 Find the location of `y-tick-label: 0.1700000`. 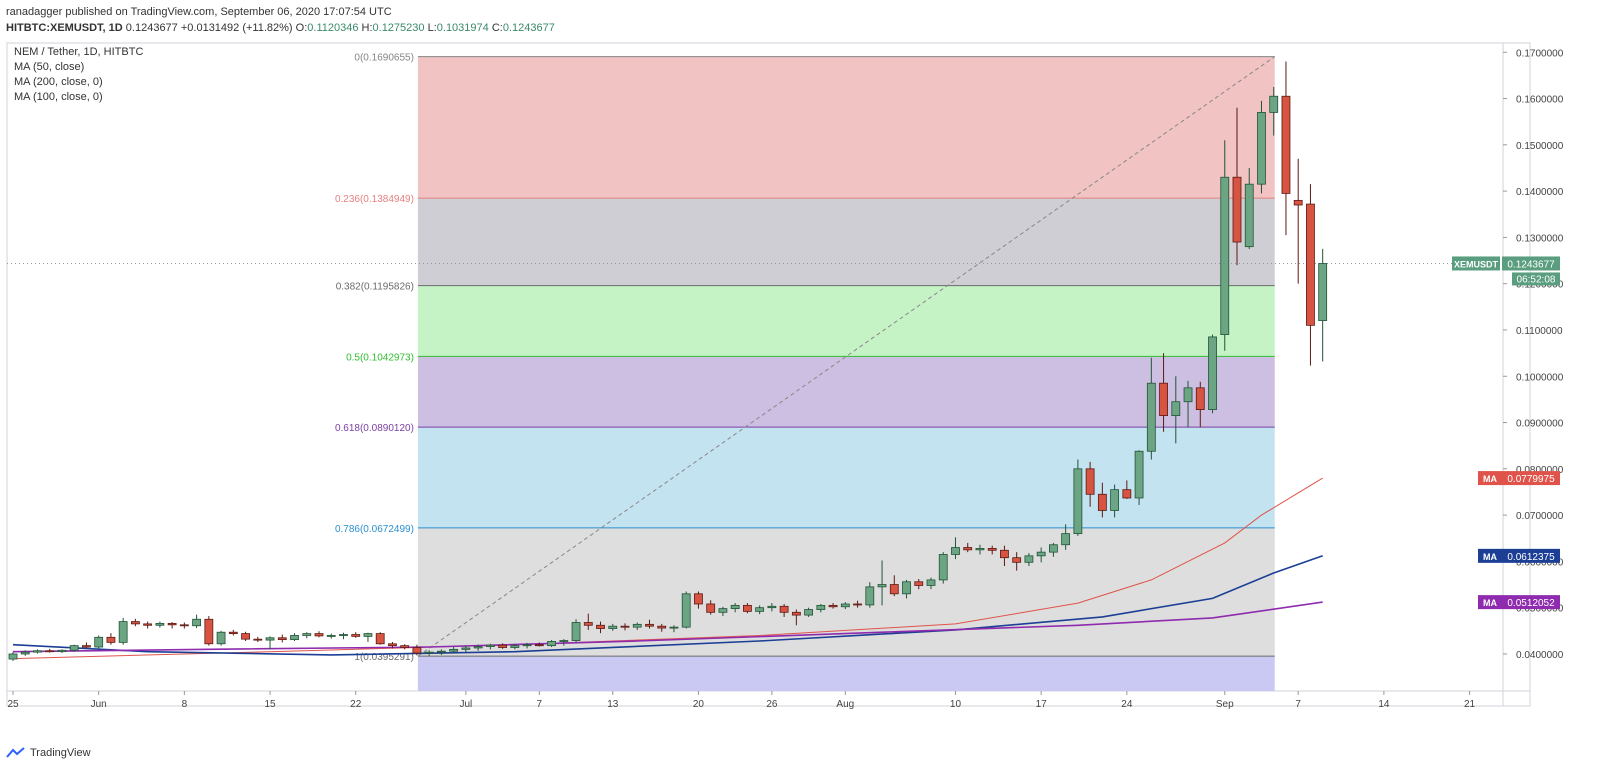

y-tick-label: 0.1700000 is located at coordinates (1540, 53).